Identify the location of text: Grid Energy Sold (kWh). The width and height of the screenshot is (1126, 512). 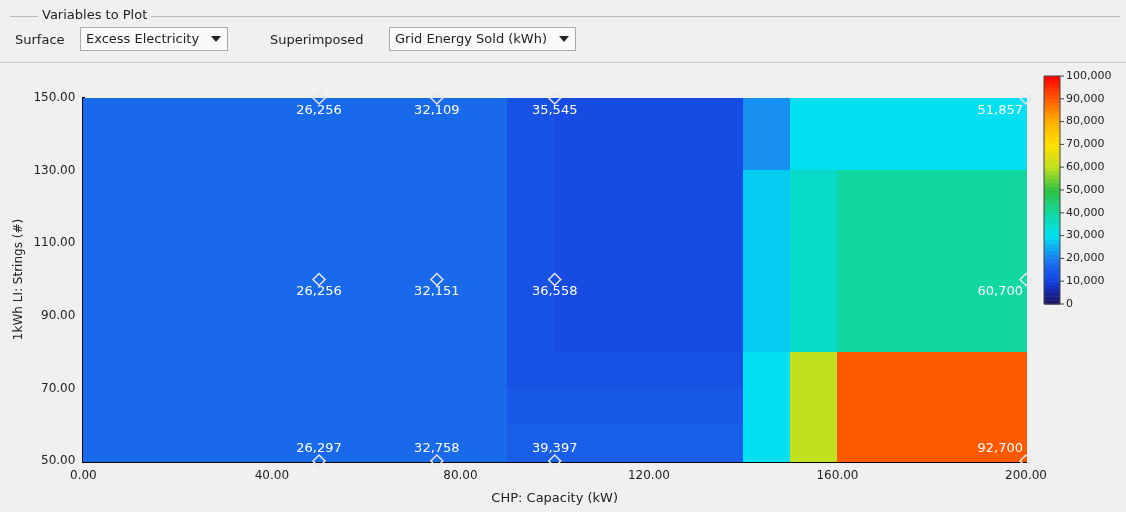
(471, 38).